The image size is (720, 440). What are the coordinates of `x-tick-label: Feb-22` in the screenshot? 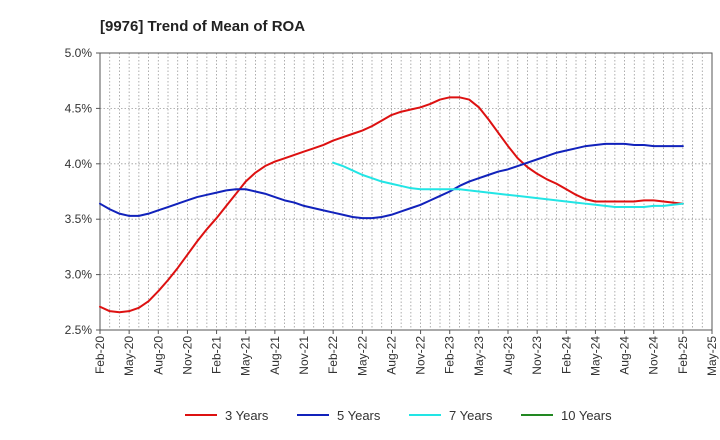 It's located at (333, 355).